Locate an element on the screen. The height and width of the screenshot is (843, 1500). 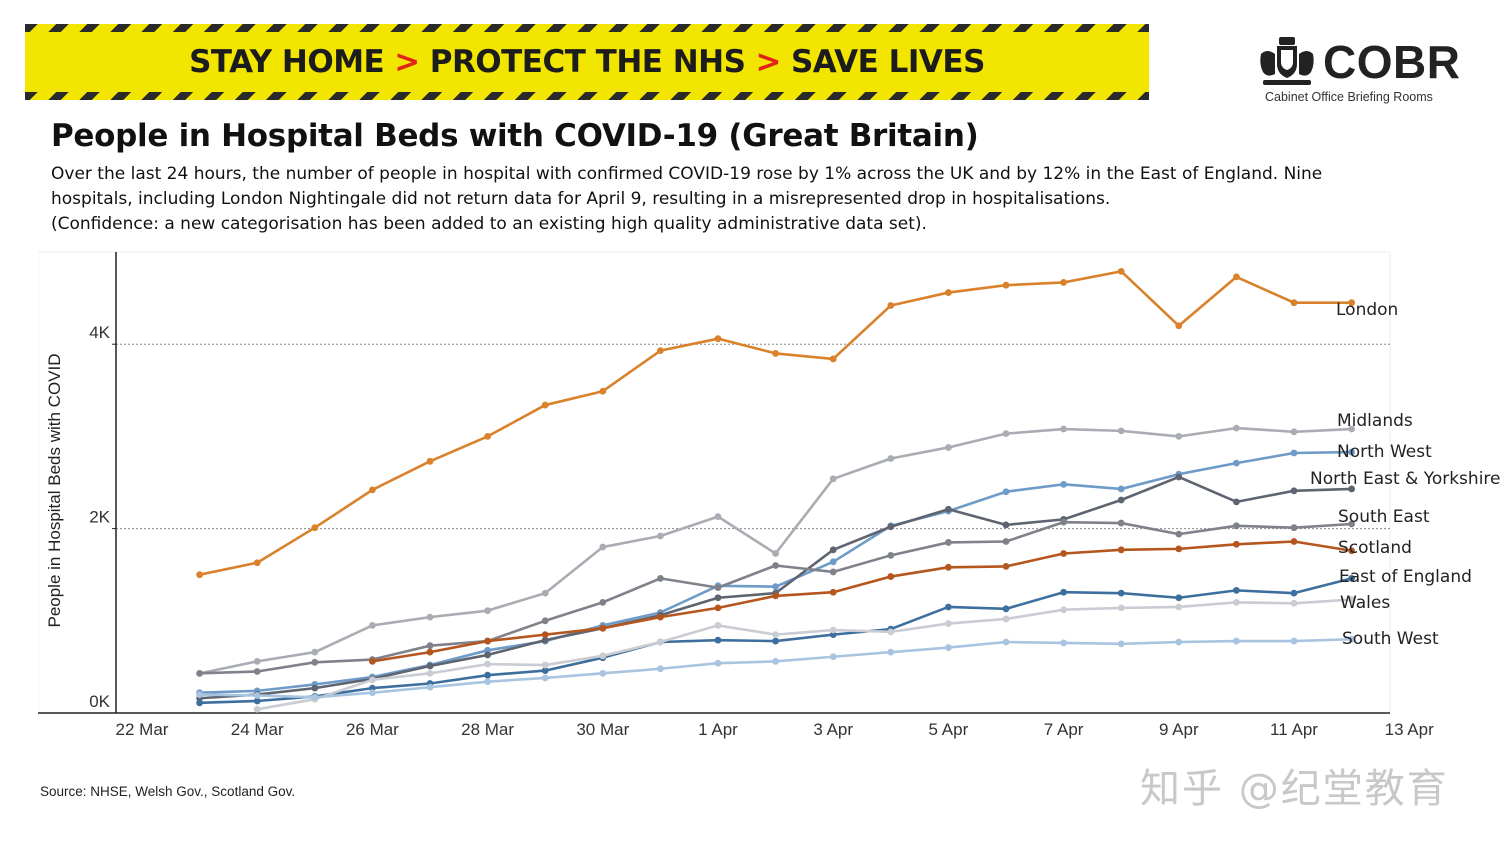
series-label: Wales is located at coordinates (1365, 603).